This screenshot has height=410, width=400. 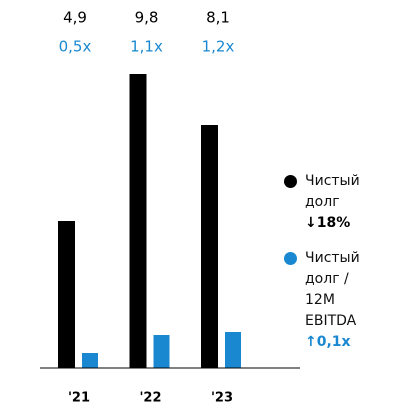 What do you see at coordinates (146, 47) in the screenshot?
I see `value-label: 1,1x` at bounding box center [146, 47].